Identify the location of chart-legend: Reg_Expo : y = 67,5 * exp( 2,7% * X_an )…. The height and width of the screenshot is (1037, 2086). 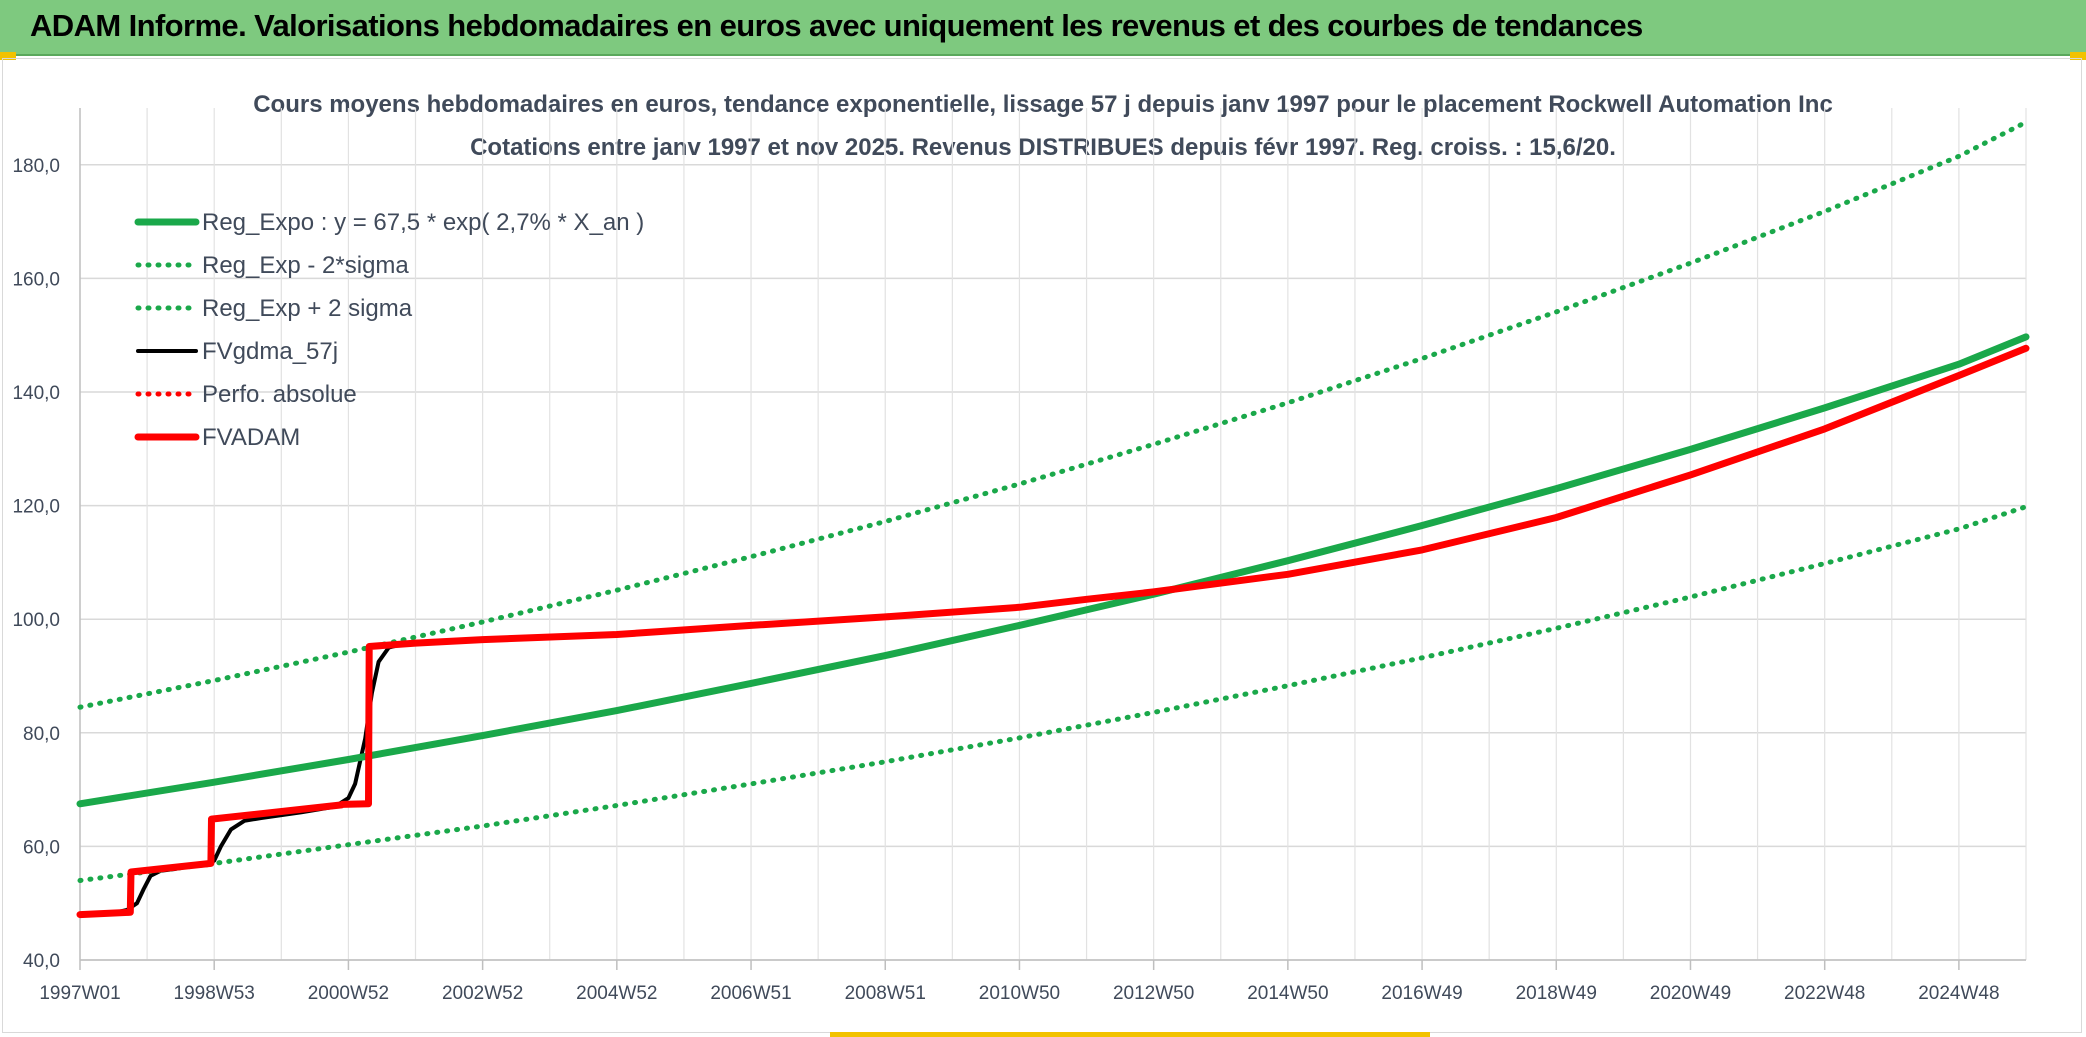
(389, 330).